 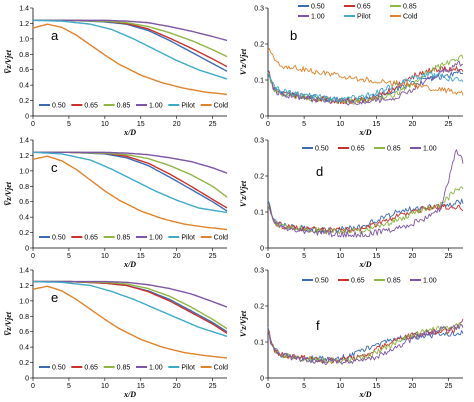 I want to click on panel-letter: f, so click(x=318, y=325).